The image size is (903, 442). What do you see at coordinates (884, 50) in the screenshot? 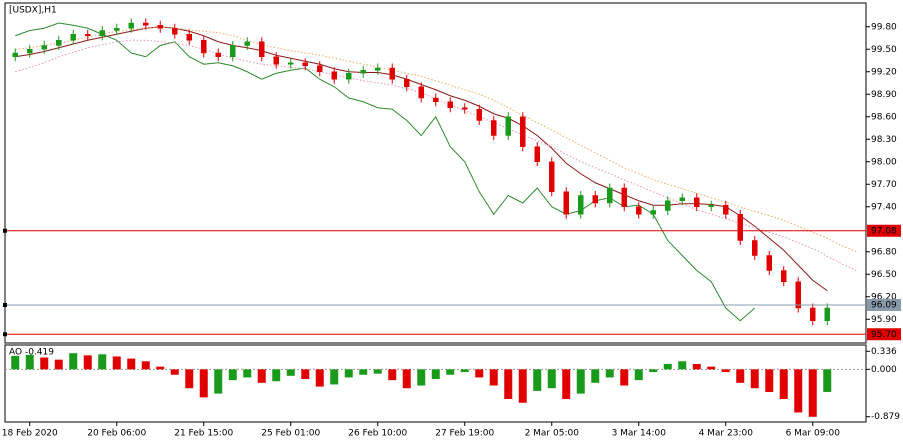
I see `y-tick-label: 99.50` at bounding box center [884, 50].